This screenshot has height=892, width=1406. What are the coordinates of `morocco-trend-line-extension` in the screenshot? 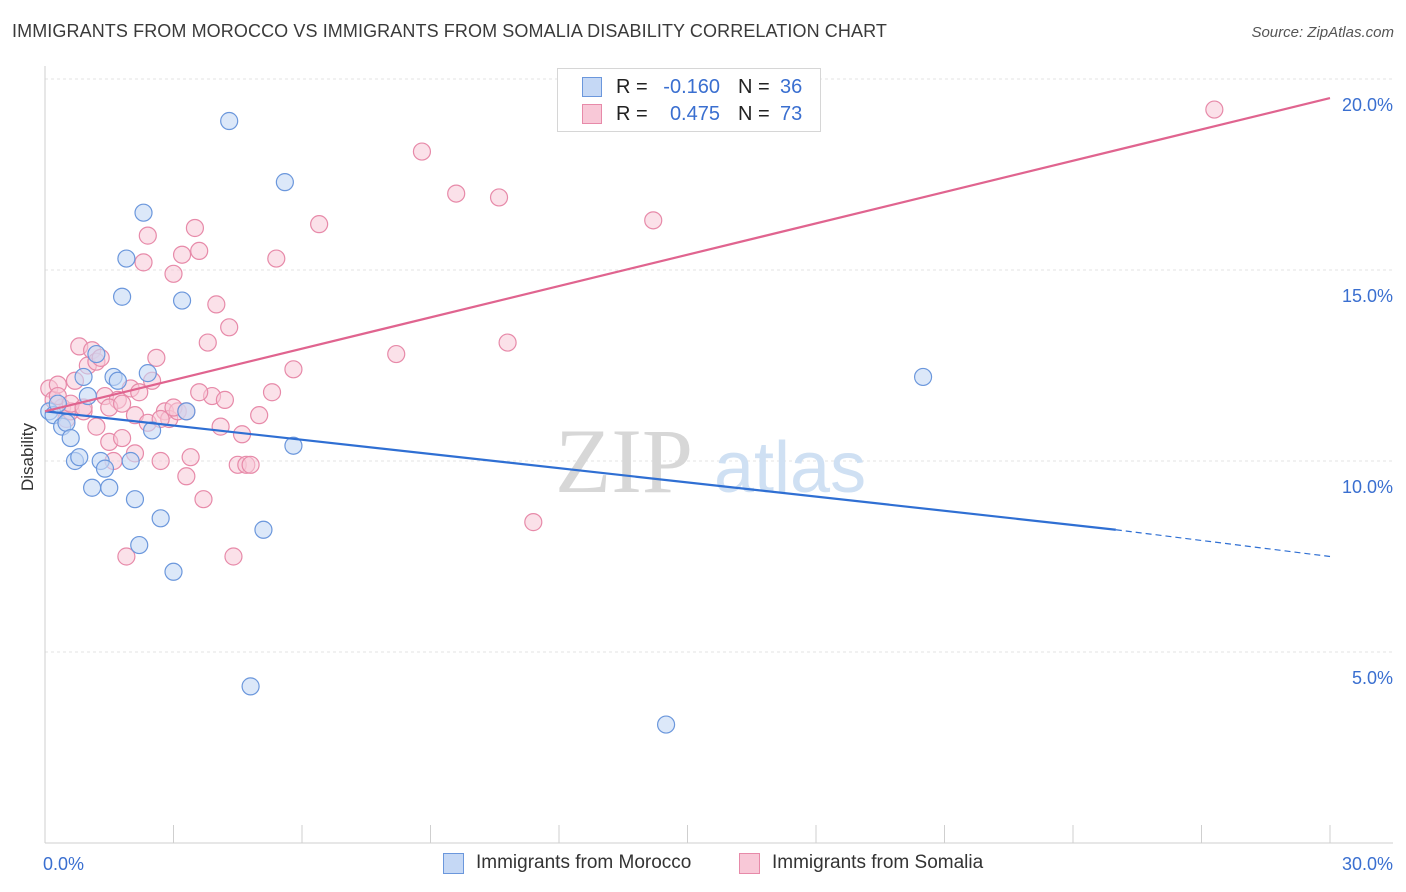 It's located at (1223, 543).